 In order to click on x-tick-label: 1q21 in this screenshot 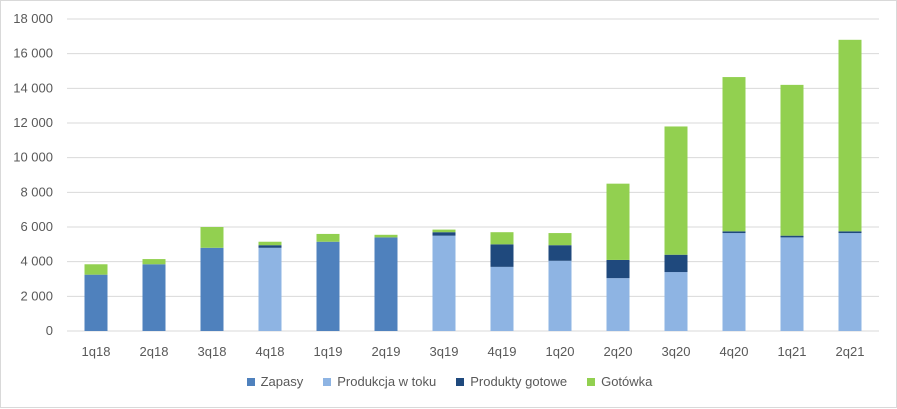, I will do `click(792, 351)`.